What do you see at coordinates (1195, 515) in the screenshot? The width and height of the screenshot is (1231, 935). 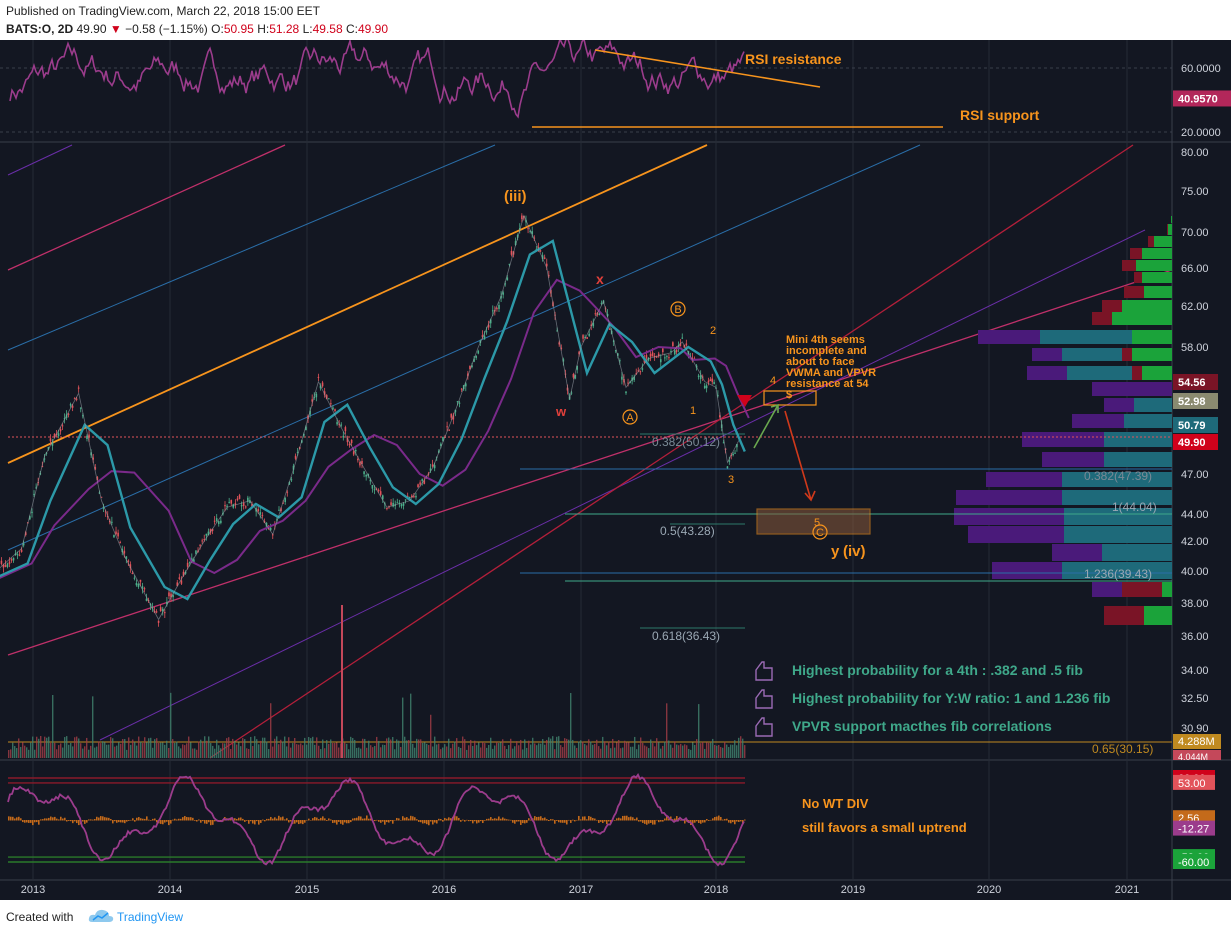 I see `y-tick-label: 44.00` at bounding box center [1195, 515].